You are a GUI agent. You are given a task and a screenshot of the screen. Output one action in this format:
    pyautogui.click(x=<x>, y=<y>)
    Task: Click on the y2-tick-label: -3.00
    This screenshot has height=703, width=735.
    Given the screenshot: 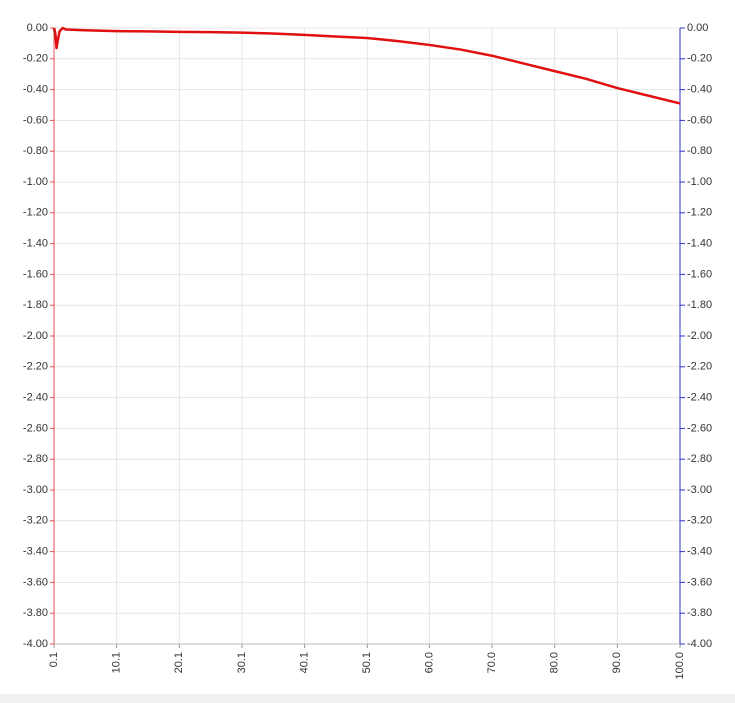 What is the action you would take?
    pyautogui.click(x=699, y=490)
    